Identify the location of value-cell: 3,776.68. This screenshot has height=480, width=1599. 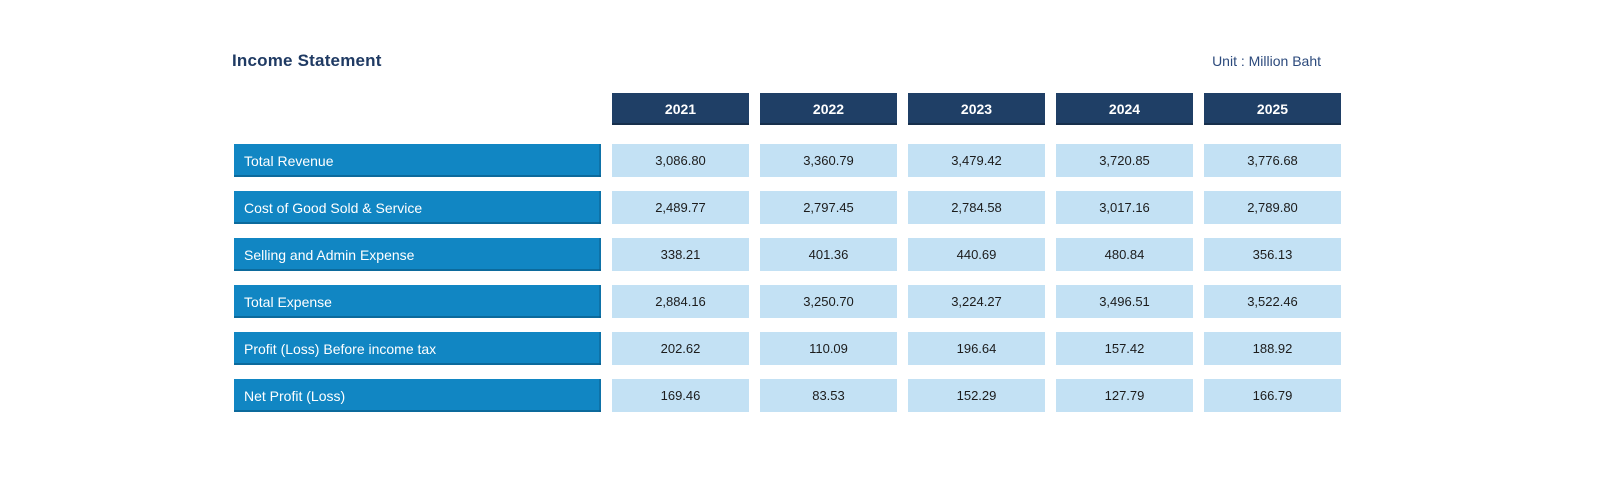
(1272, 160).